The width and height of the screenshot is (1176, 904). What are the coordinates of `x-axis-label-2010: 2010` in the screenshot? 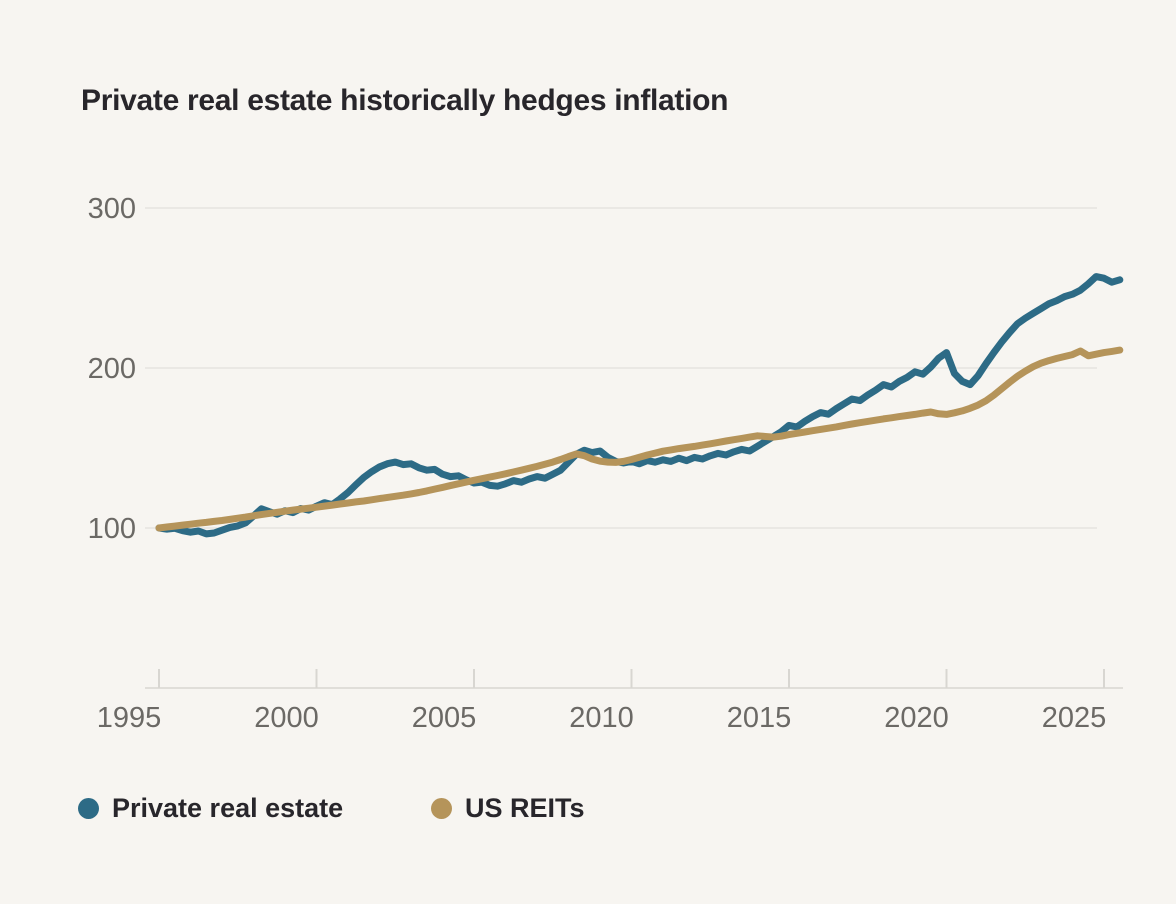 It's located at (601, 718).